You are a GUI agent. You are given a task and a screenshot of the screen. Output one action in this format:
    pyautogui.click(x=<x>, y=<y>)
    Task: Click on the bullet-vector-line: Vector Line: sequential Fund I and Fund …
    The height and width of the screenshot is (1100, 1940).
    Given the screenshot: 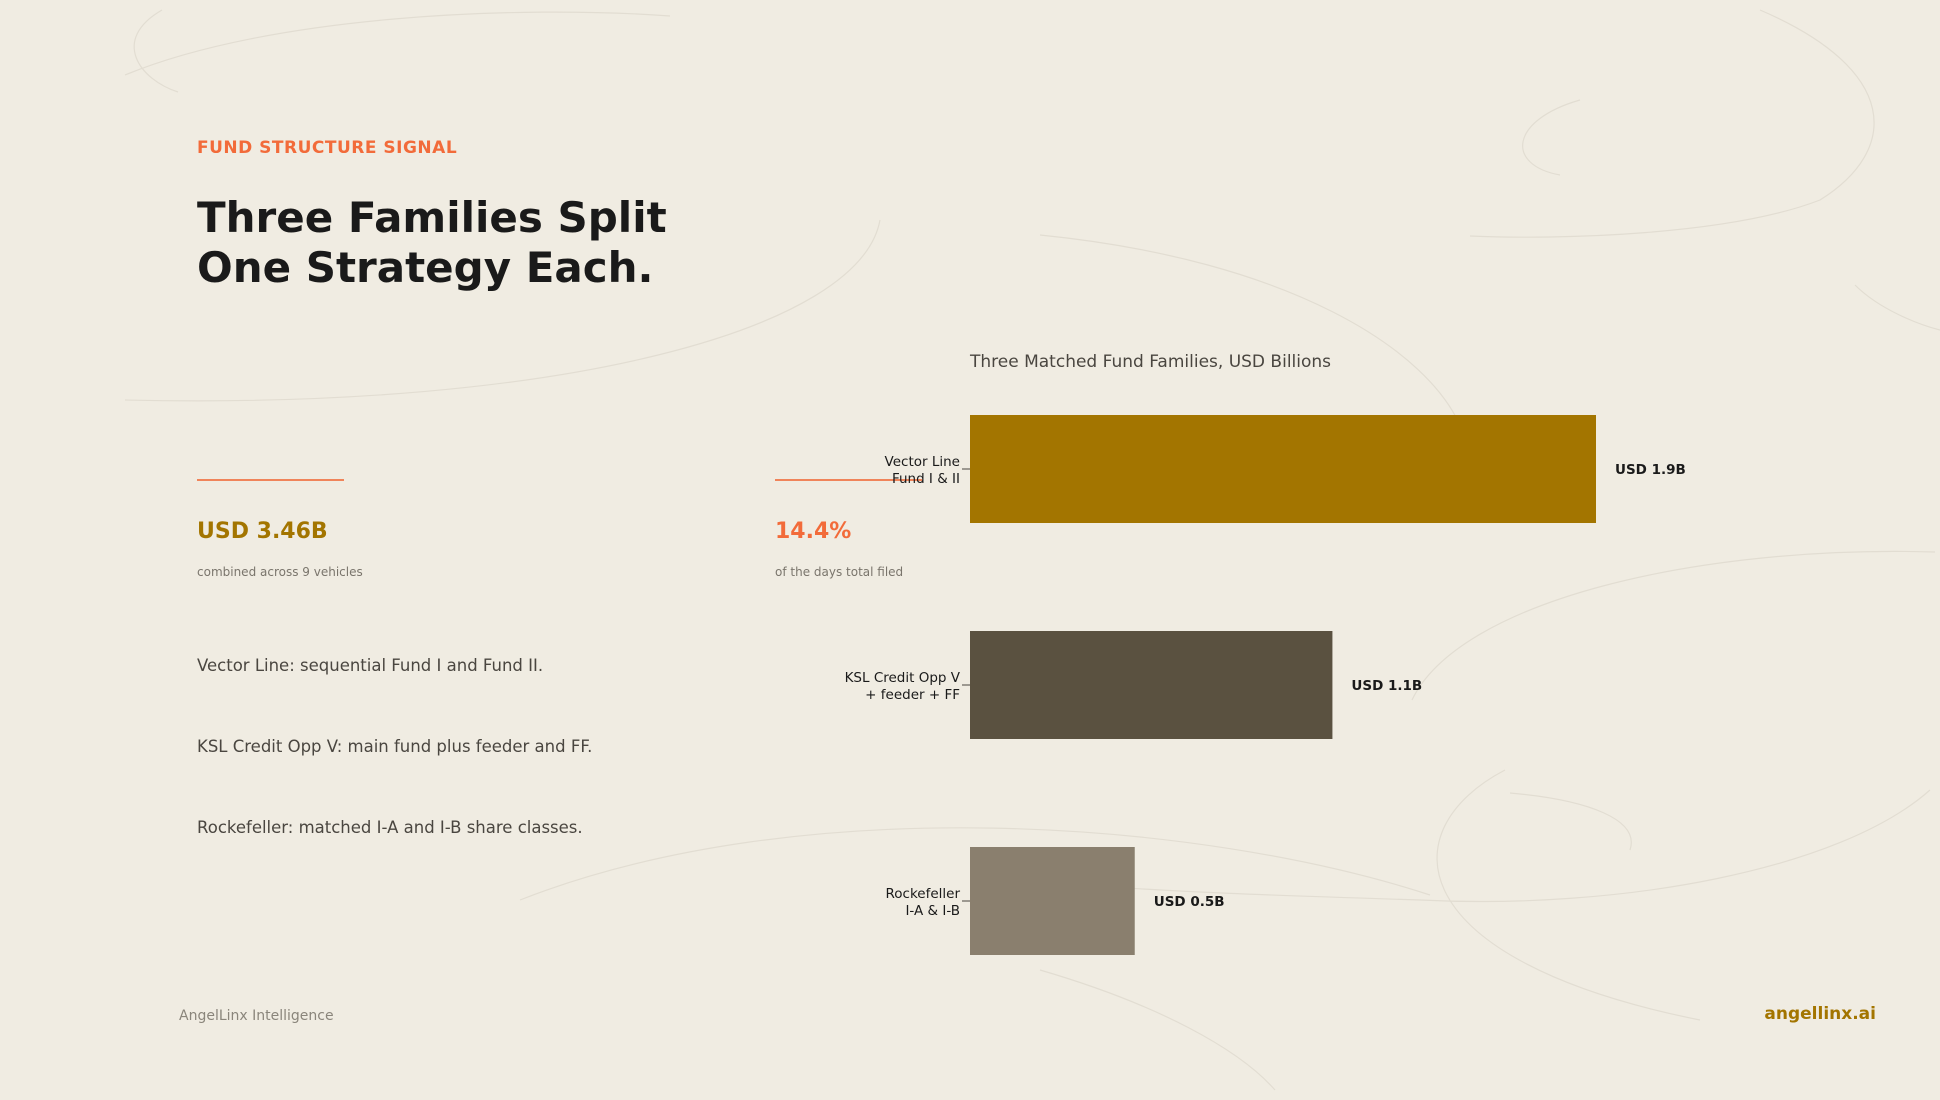 What is the action you would take?
    pyautogui.click(x=370, y=665)
    